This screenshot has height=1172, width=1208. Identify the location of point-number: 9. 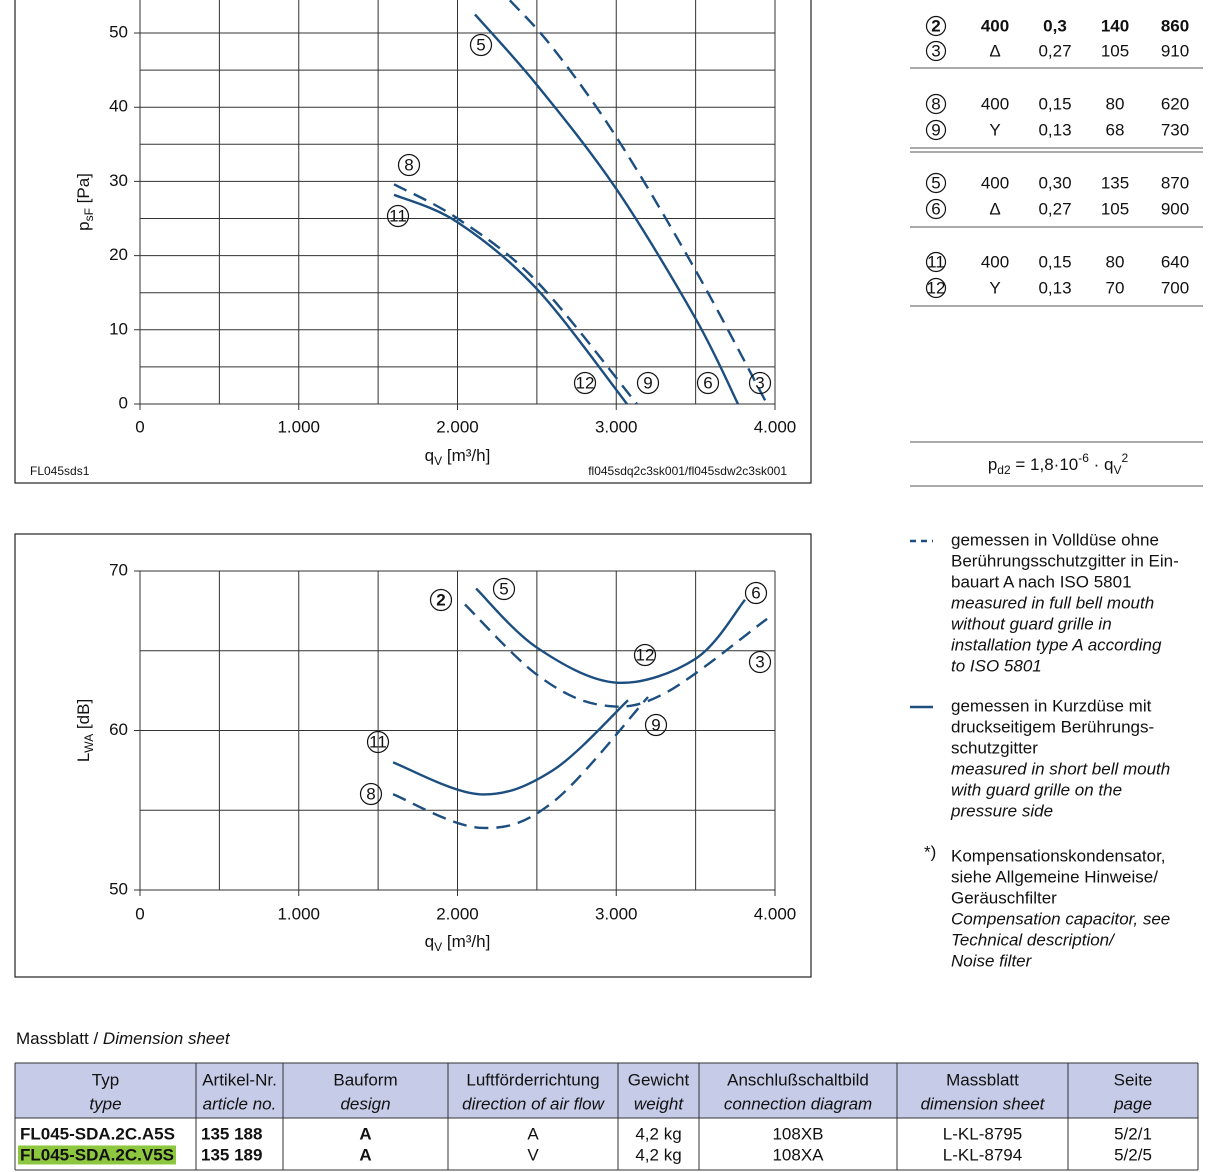
(935, 129).